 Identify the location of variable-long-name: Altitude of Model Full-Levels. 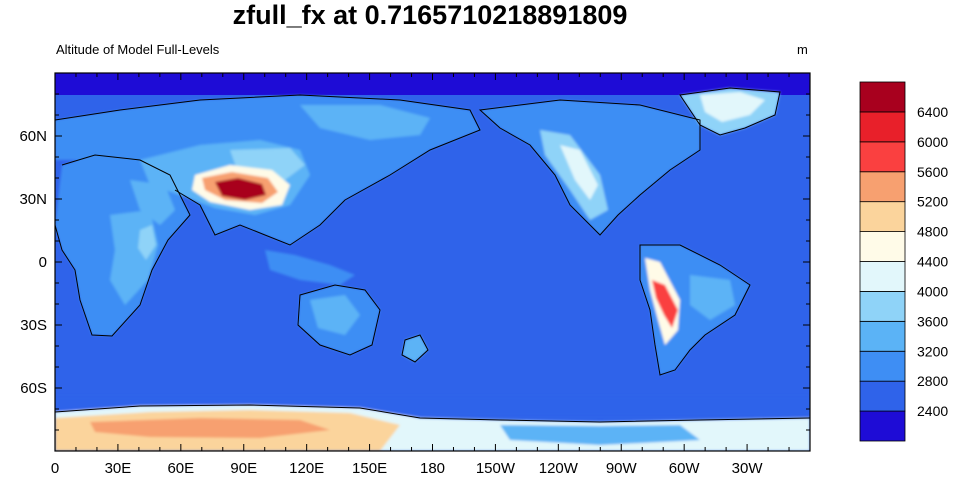
(138, 49).